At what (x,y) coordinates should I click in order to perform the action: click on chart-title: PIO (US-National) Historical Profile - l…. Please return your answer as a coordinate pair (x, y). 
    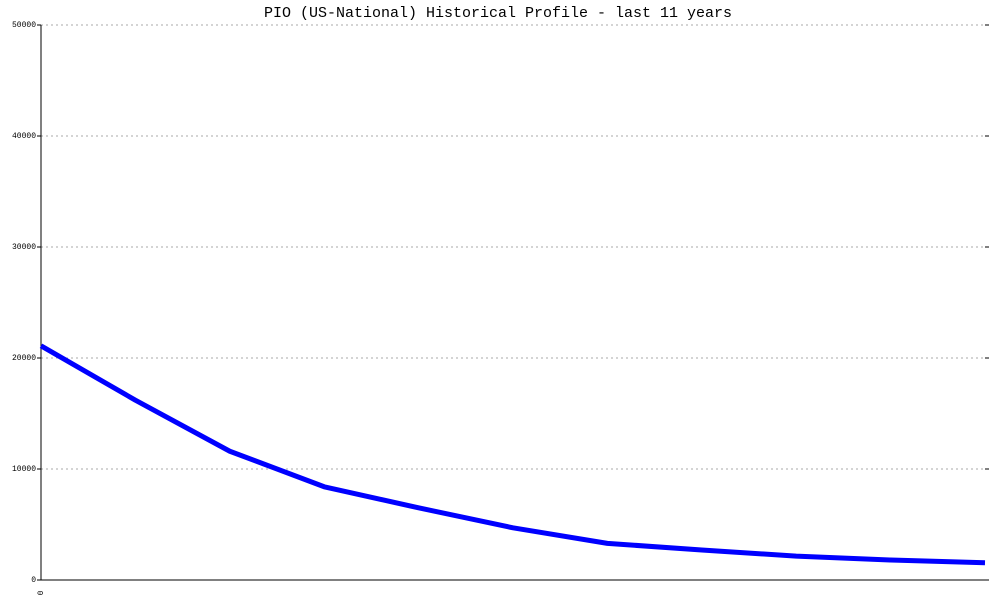
    Looking at the image, I should click on (498, 13).